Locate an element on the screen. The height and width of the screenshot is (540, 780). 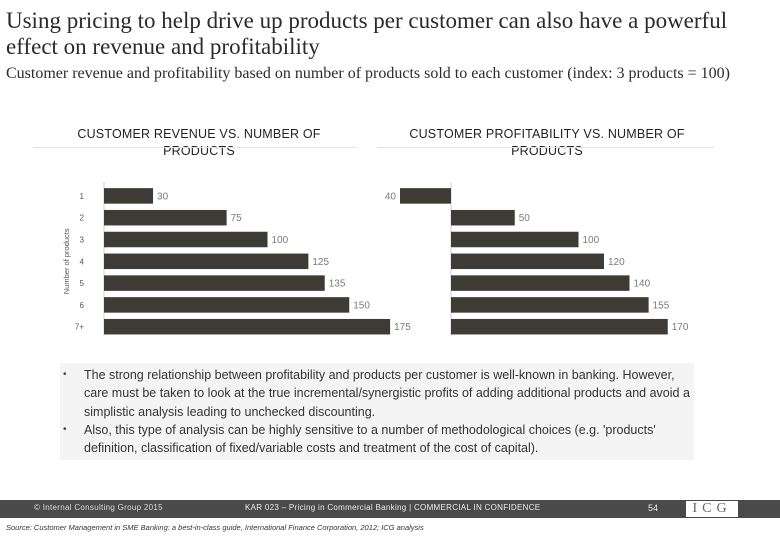
category-tick-label: 5 is located at coordinates (82, 283).